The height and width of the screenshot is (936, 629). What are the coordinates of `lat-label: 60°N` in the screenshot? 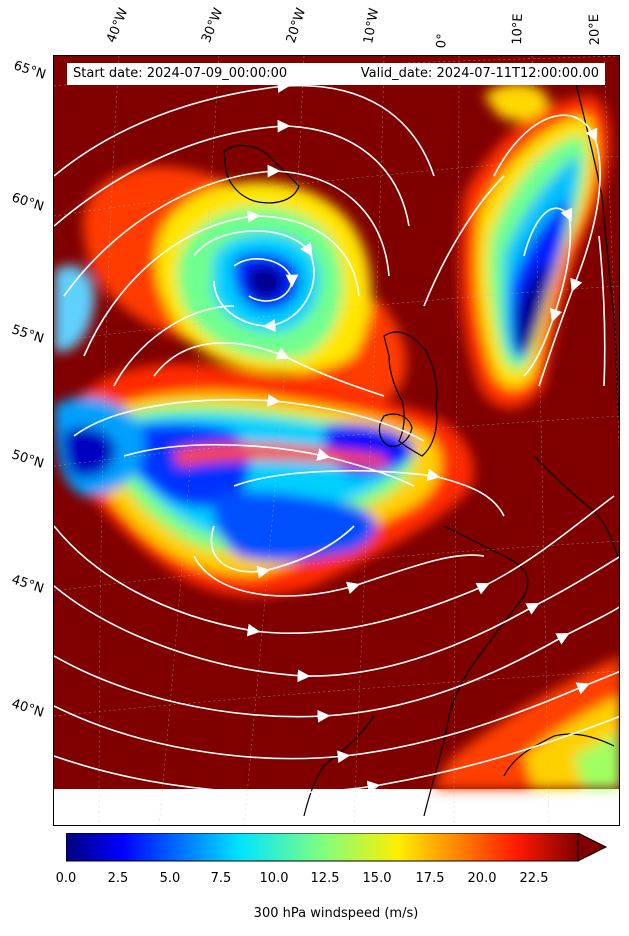 It's located at (27, 202).